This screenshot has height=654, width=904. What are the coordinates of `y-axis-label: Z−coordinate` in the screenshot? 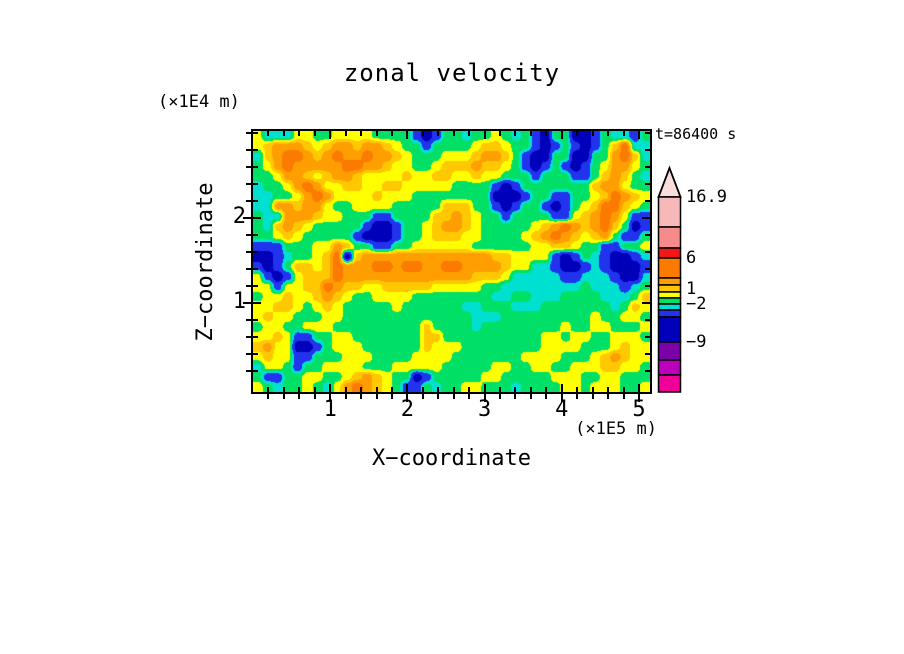 It's located at (205, 262).